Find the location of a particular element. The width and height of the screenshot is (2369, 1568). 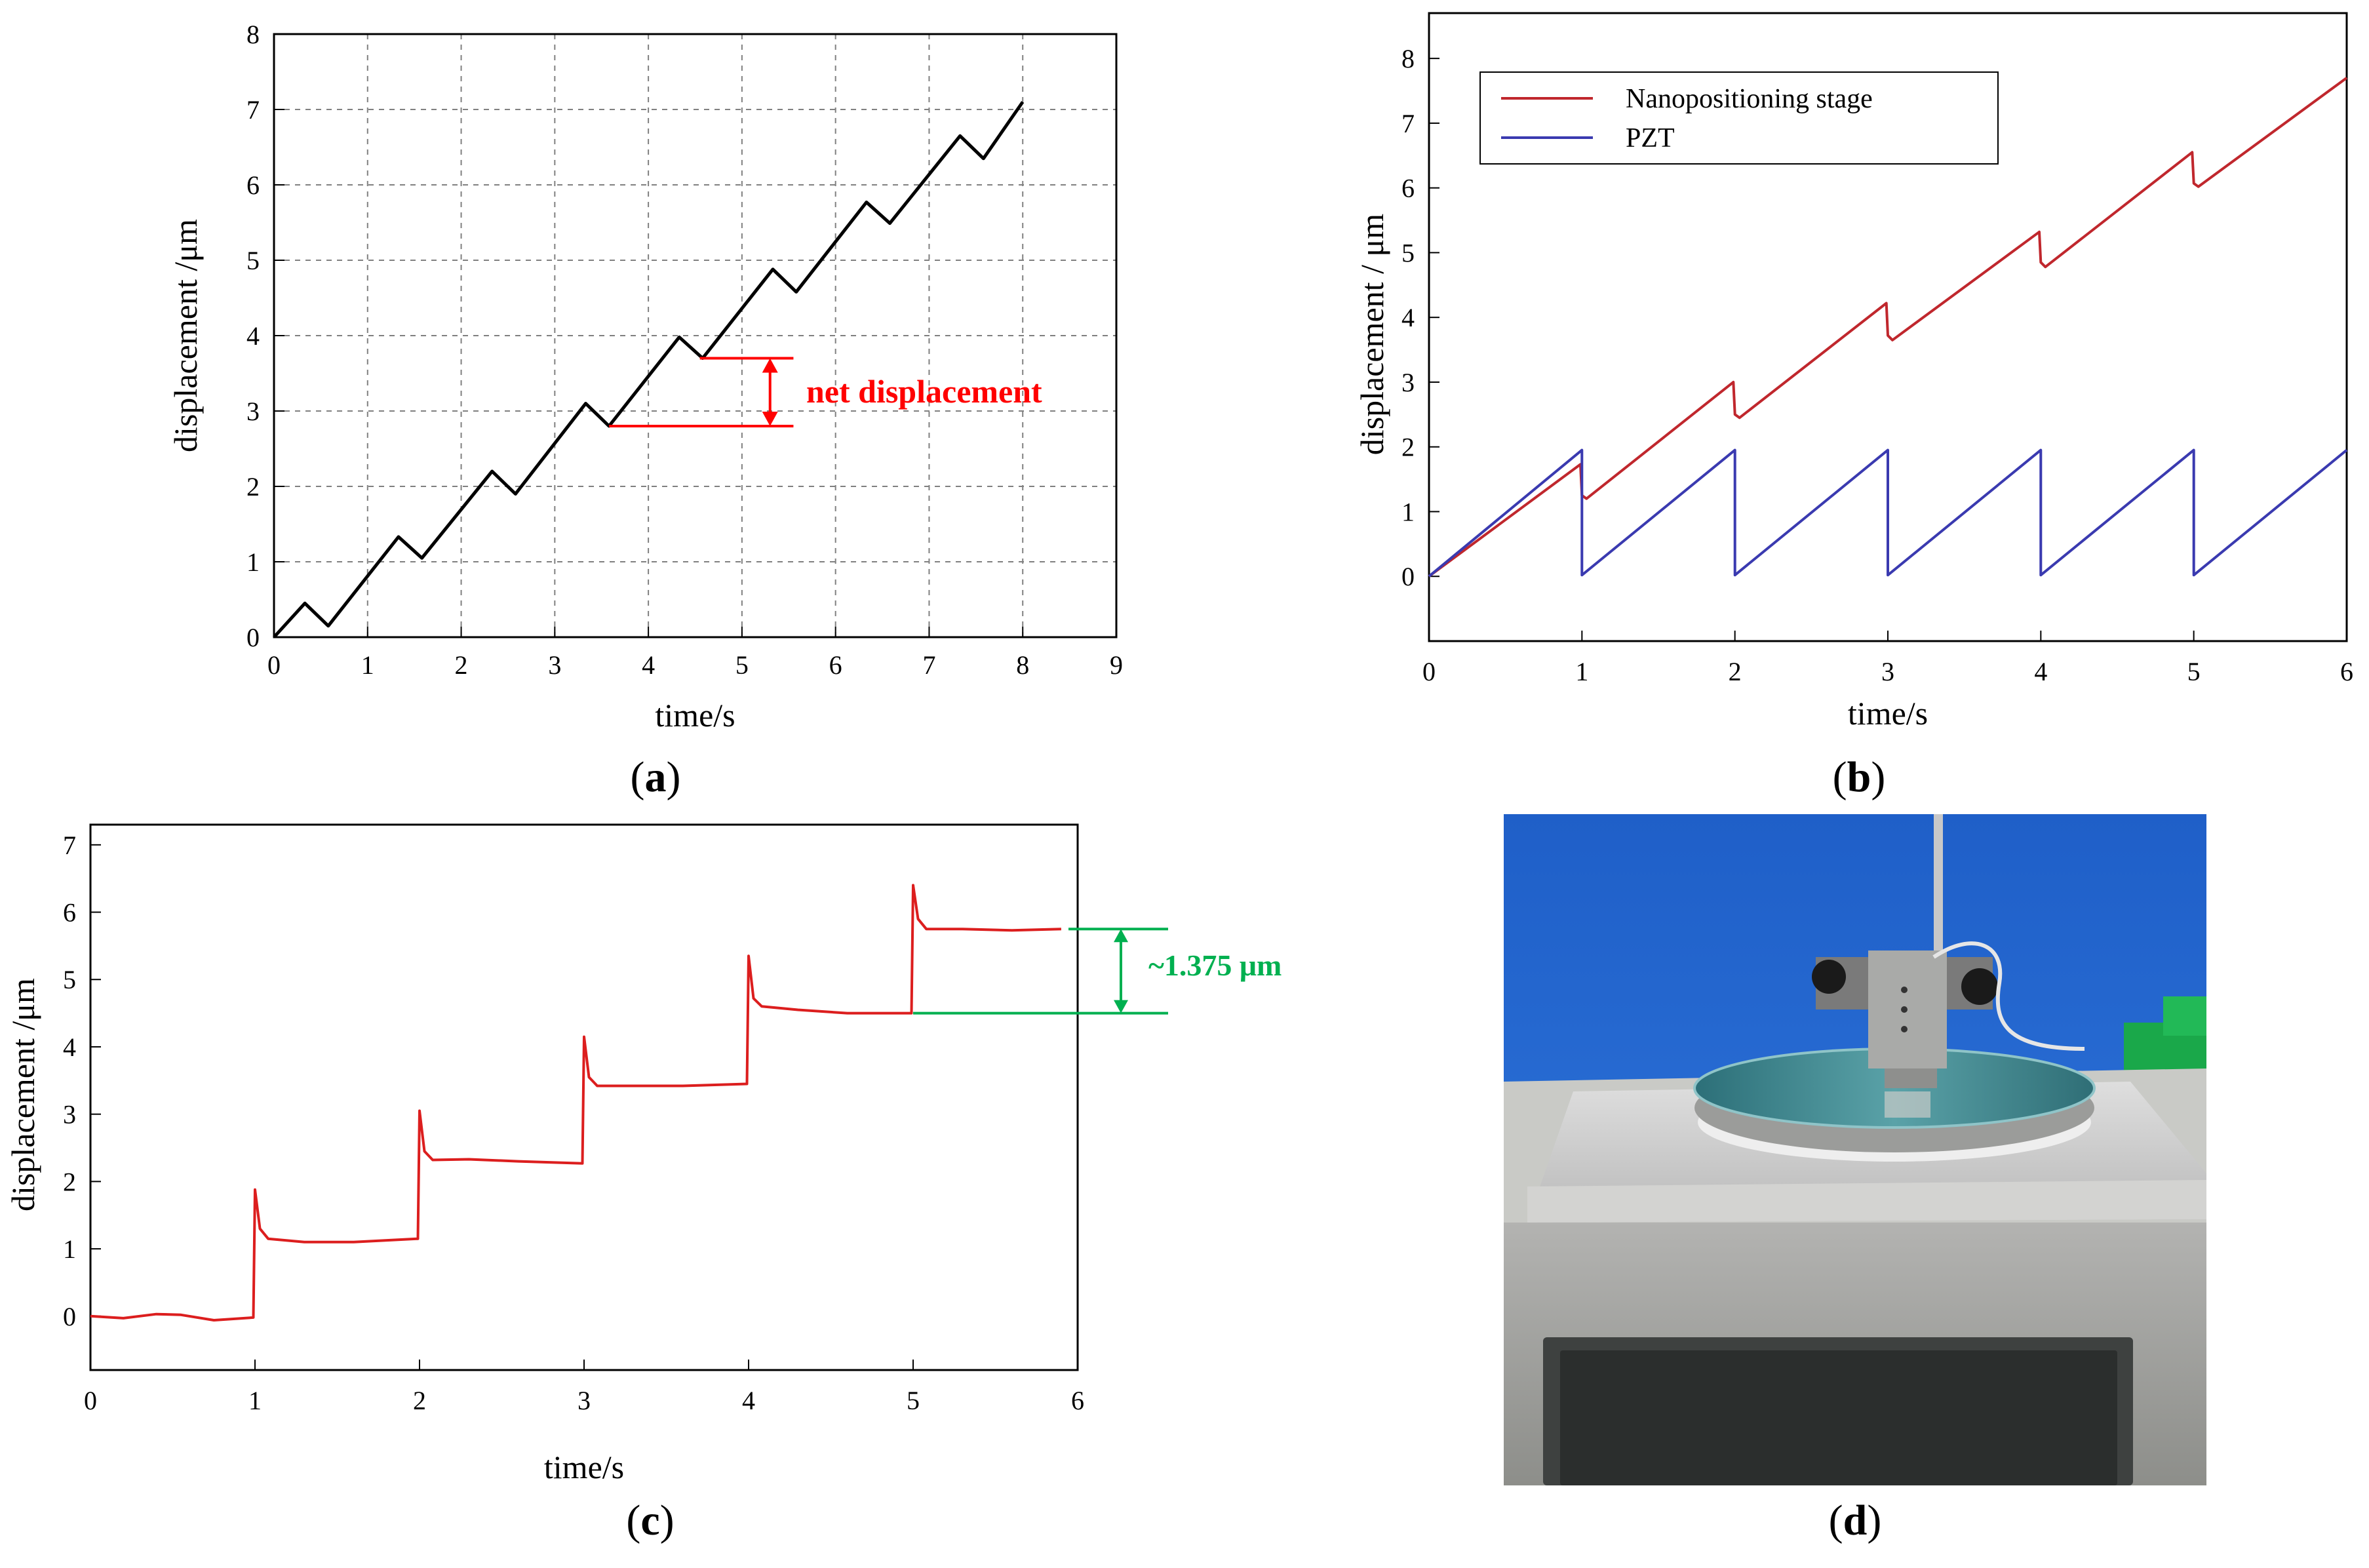

caption-a-letter: a is located at coordinates (655, 777).